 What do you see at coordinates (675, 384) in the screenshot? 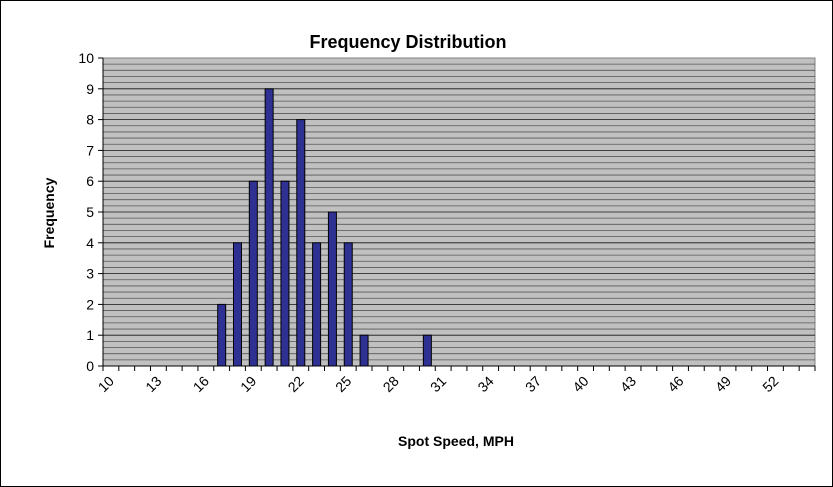
I see `x-tick-label: 46` at bounding box center [675, 384].